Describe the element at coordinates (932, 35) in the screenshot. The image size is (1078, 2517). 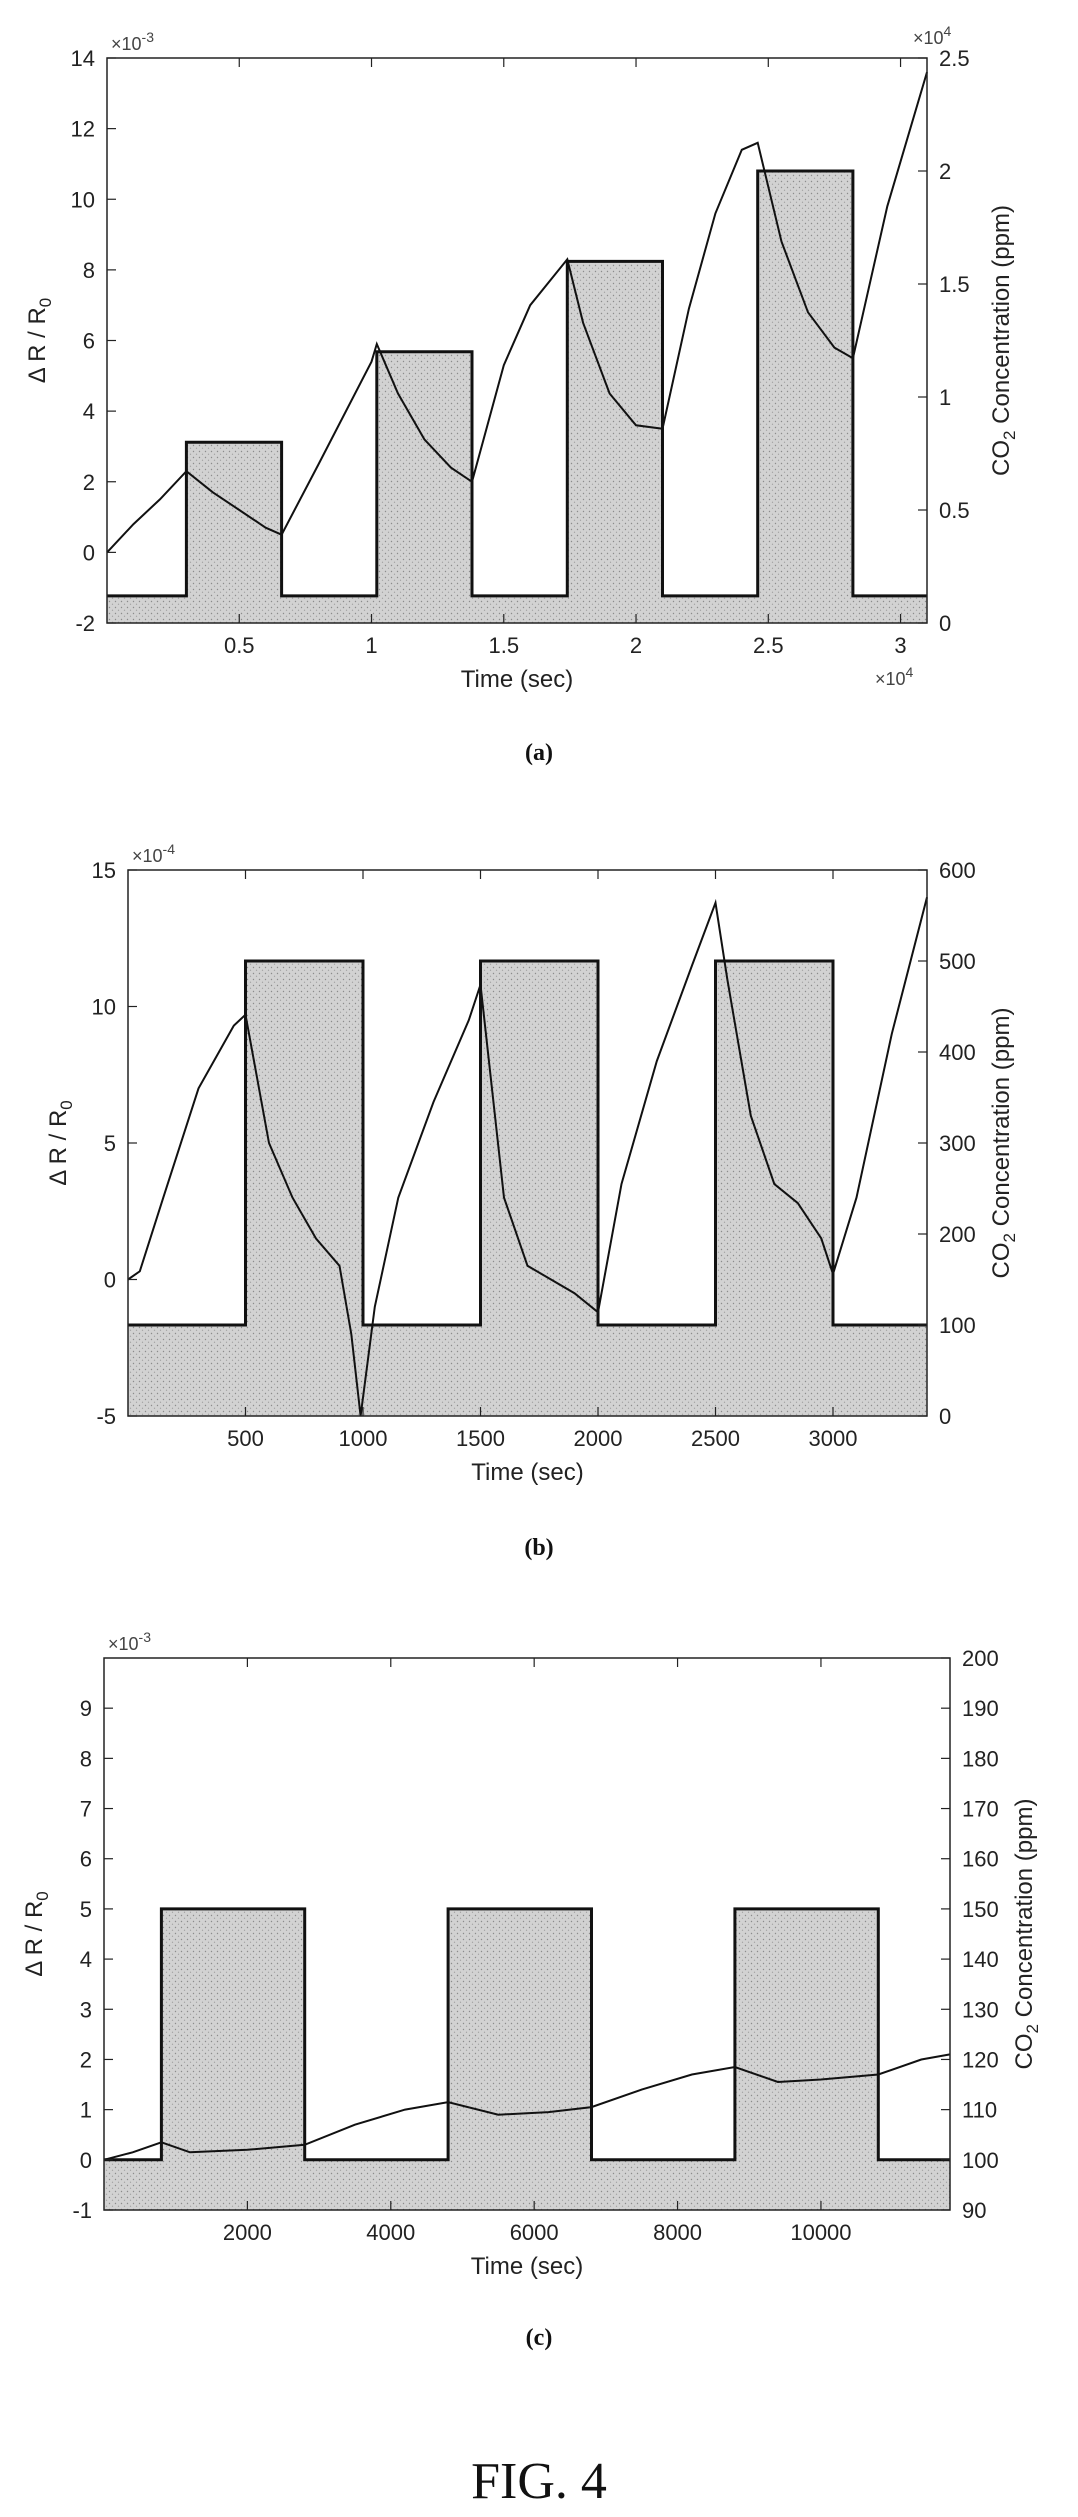
I see `y-right-multiplier: ×10⁴` at that location.